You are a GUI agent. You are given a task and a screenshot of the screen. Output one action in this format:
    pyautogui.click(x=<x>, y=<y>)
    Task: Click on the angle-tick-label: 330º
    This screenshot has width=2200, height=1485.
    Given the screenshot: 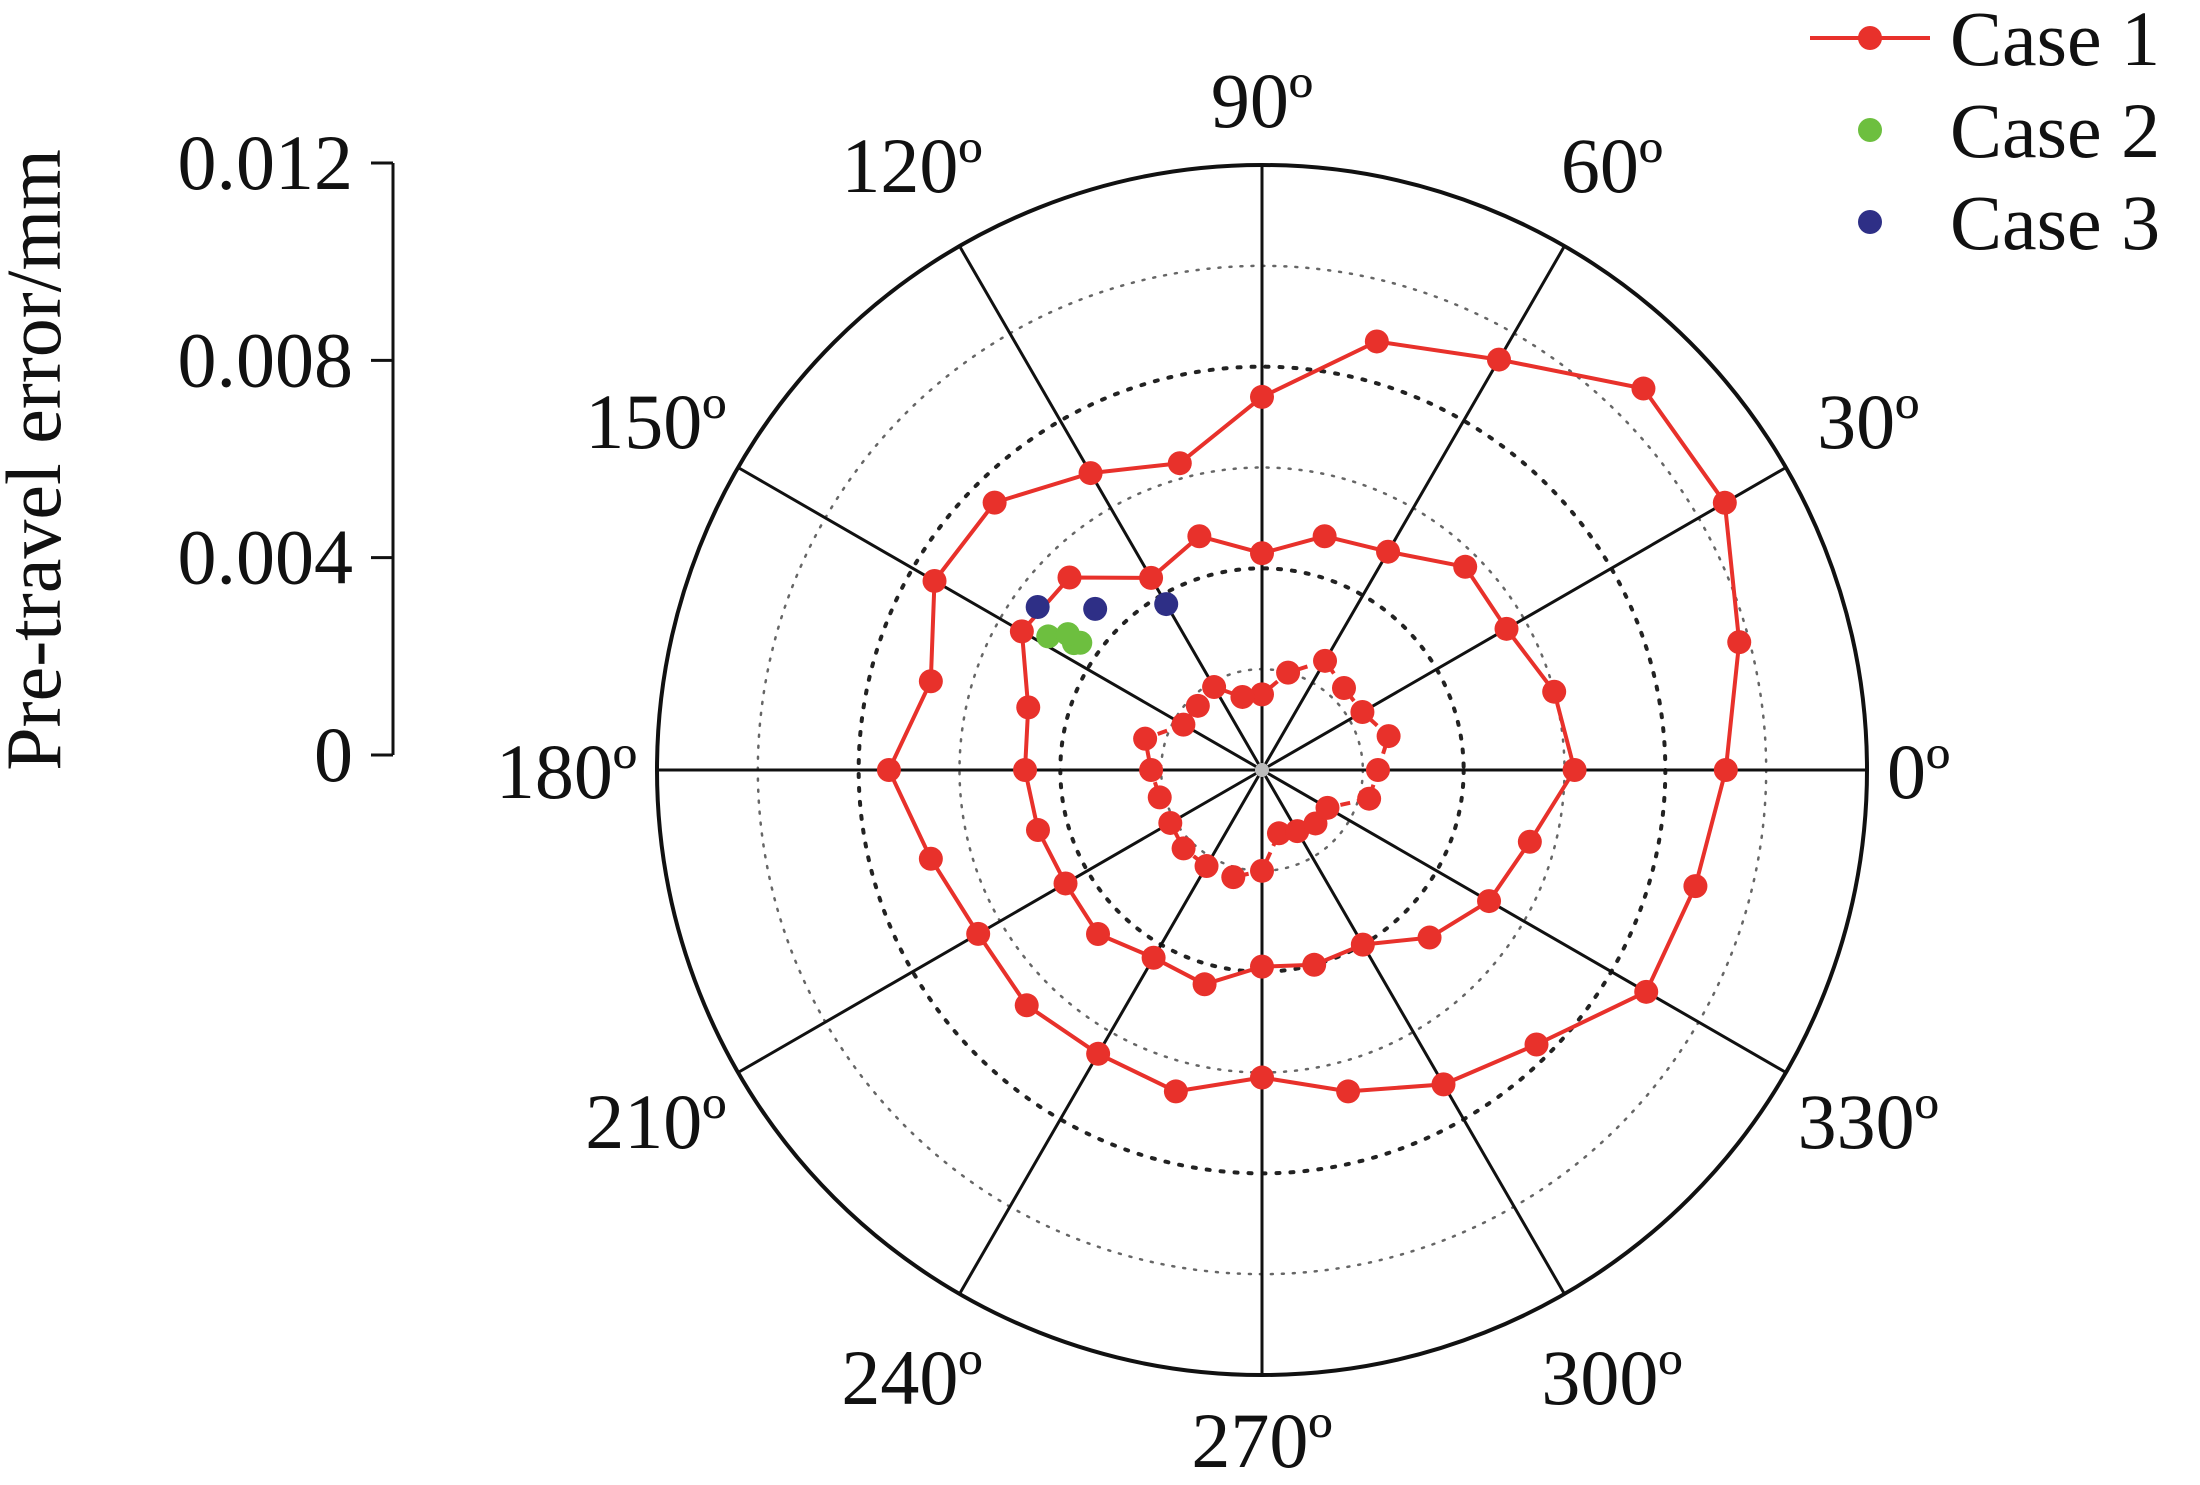 What is the action you would take?
    pyautogui.click(x=1868, y=1121)
    